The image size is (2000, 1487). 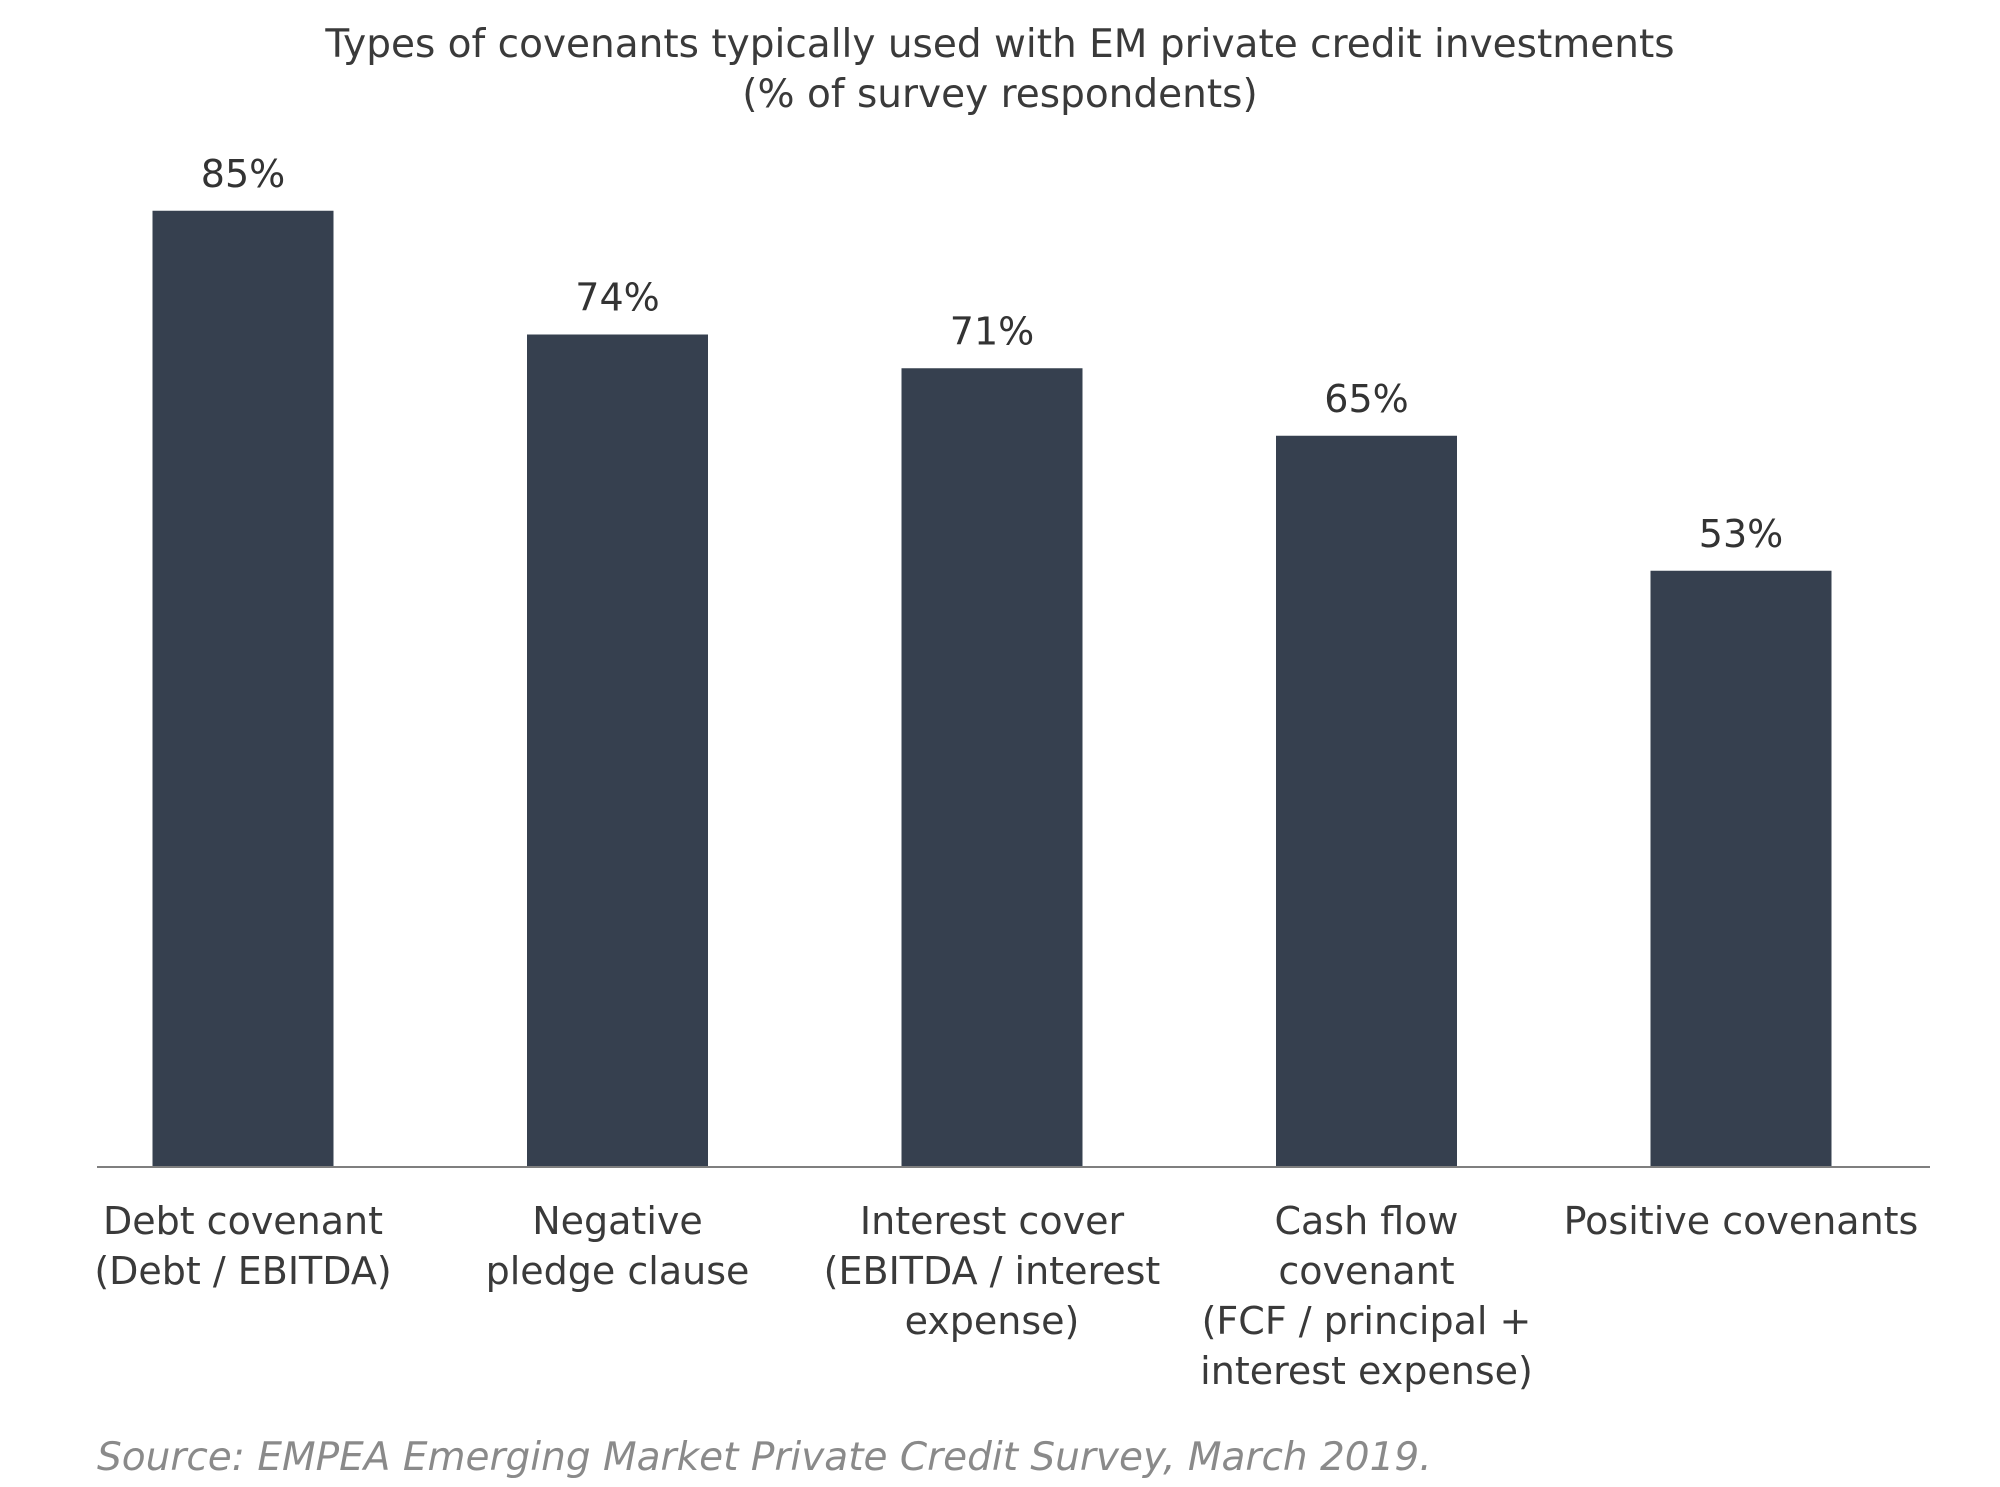 I want to click on x-tick-label: Positive covenants, so click(x=1741, y=1221).